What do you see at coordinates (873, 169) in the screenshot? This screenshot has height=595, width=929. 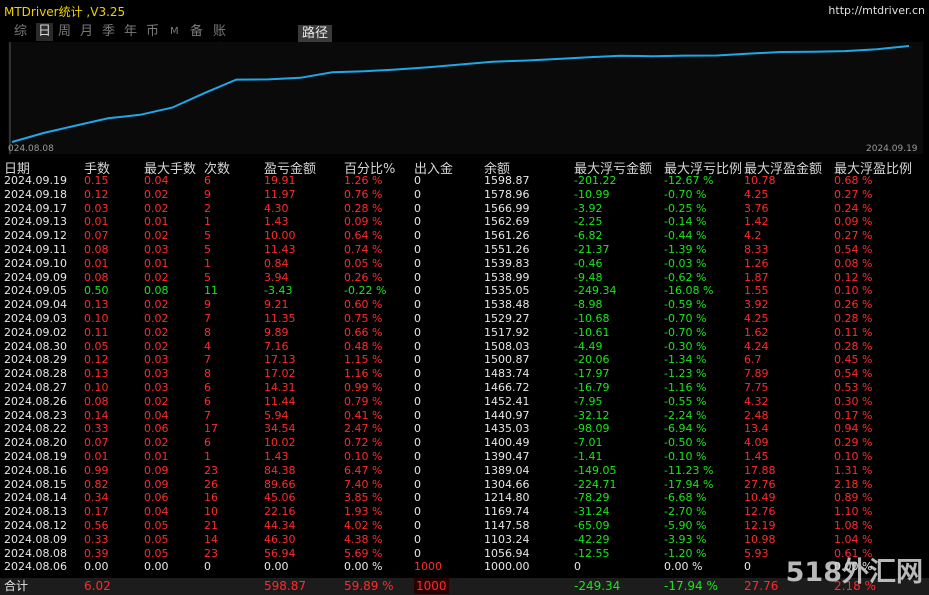 I see `header-max-float-profit-pct: 最大浮盈比例` at bounding box center [873, 169].